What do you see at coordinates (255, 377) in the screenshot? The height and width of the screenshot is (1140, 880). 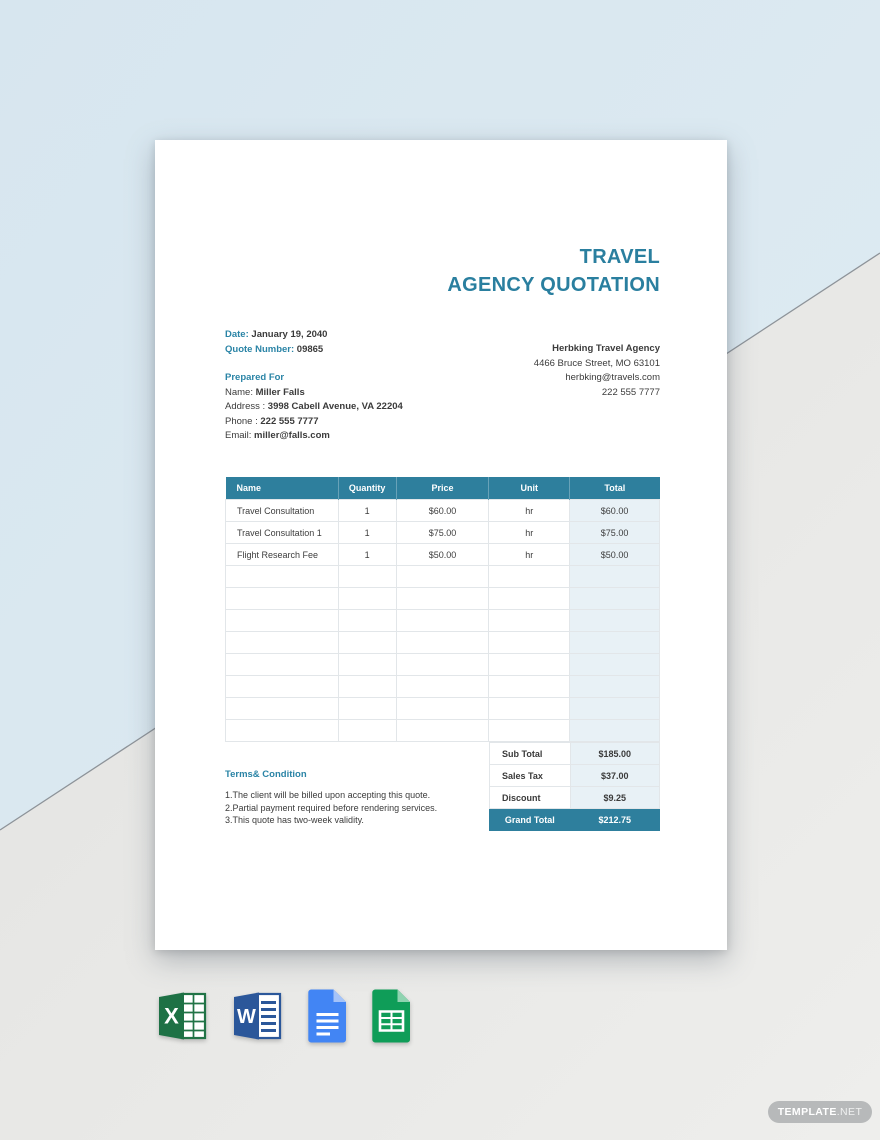 I see `prepared-for-heading: Prepared For` at bounding box center [255, 377].